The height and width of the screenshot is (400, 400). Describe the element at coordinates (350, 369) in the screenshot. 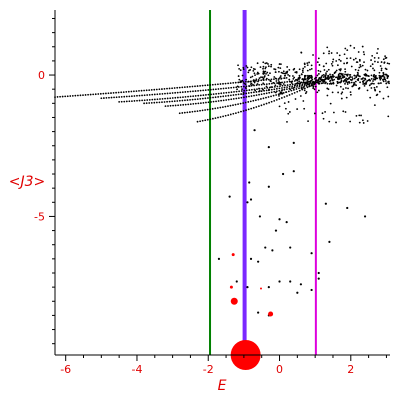

I see `x-tick-label: 2` at that location.